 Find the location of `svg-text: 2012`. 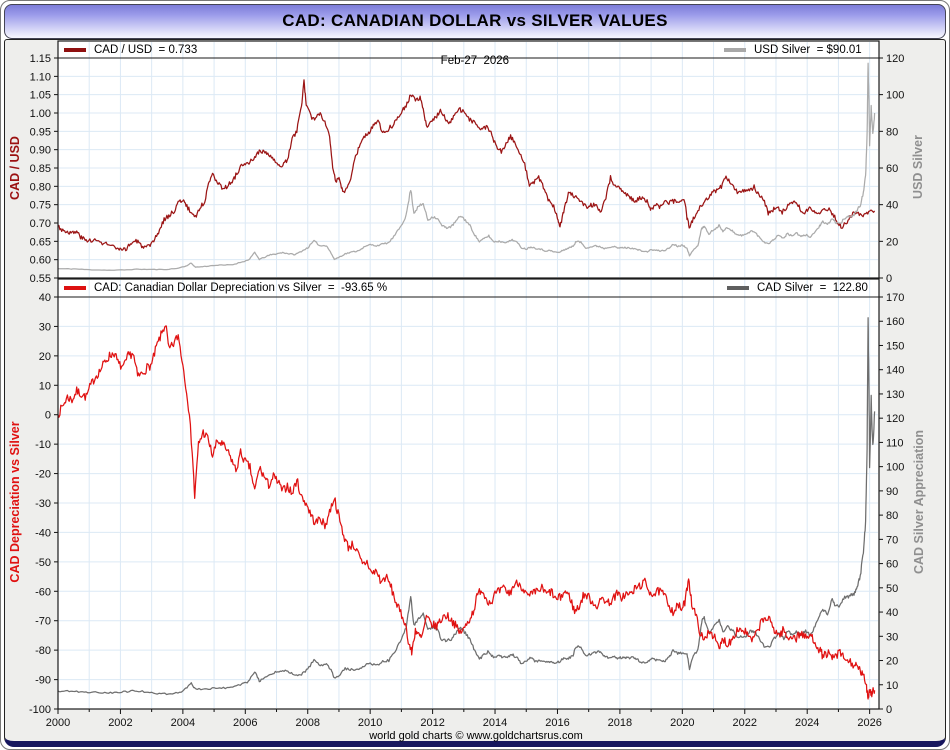

svg-text: 2012 is located at coordinates (432, 723).